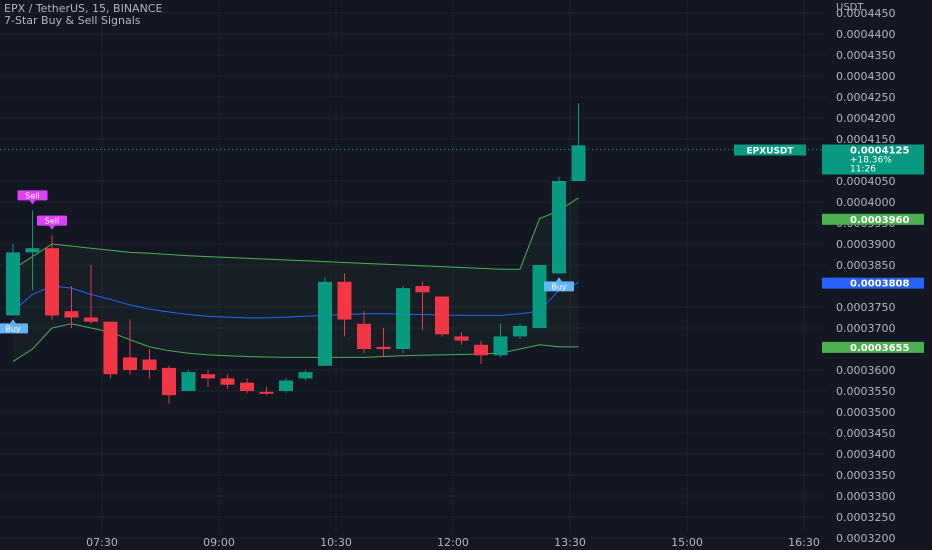 This screenshot has height=550, width=932. What do you see at coordinates (866, 433) in the screenshot?
I see `price-tick: 0.0003450` at bounding box center [866, 433].